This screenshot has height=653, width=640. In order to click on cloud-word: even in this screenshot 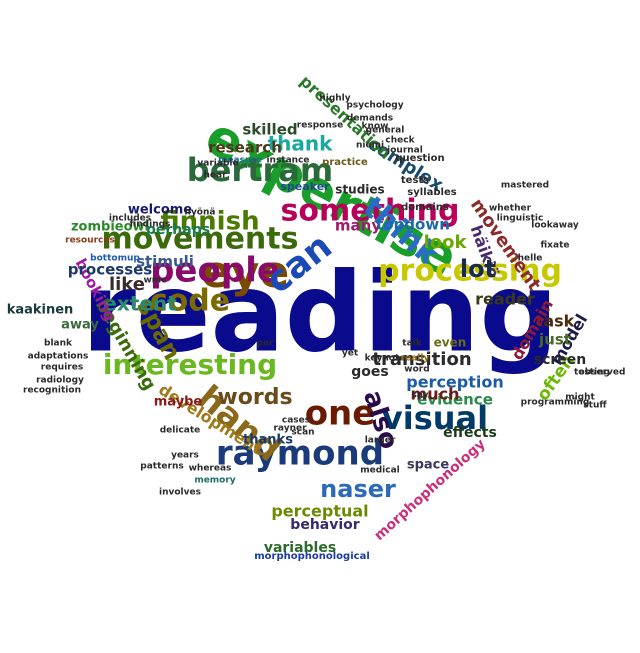, I will do `click(450, 343)`.